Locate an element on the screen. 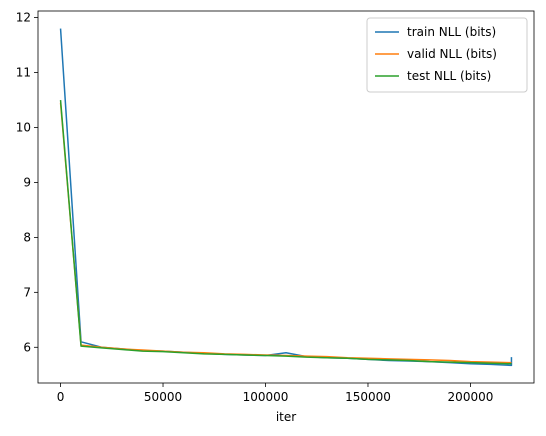 The width and height of the screenshot is (546, 436). x-tick-label: 50000 is located at coordinates (163, 397).